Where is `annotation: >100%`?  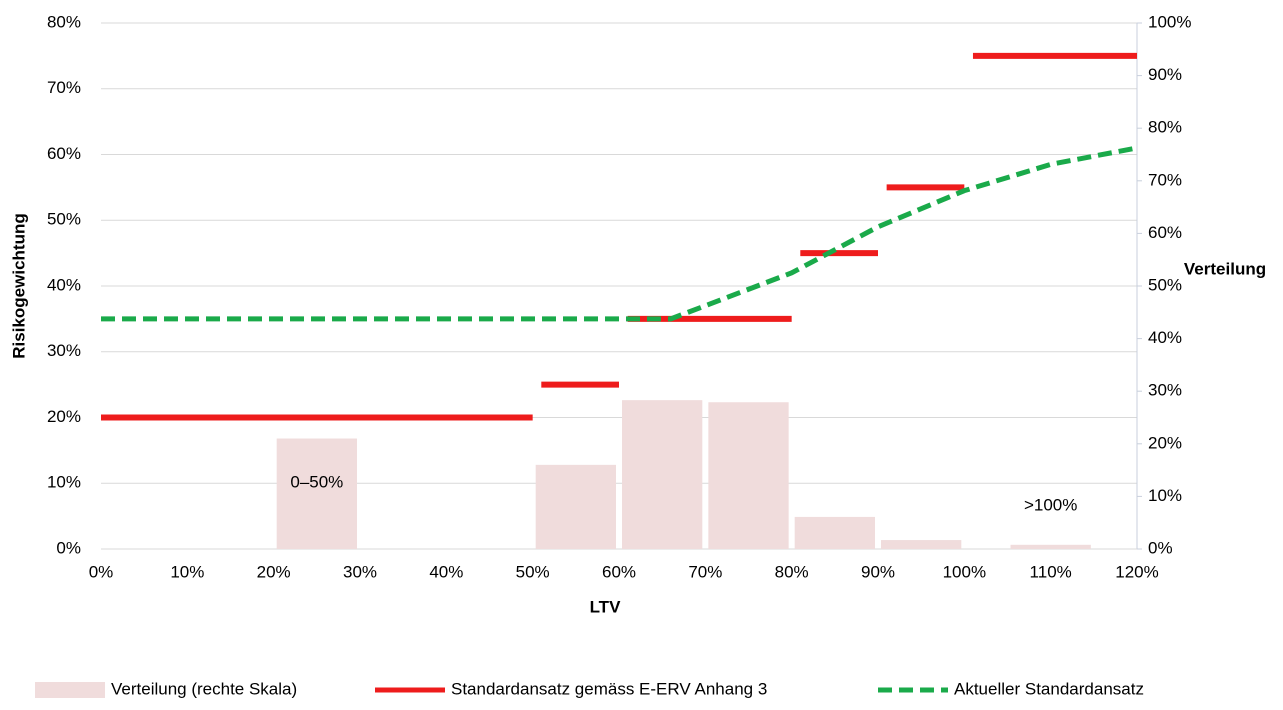
annotation: >100% is located at coordinates (1050, 505).